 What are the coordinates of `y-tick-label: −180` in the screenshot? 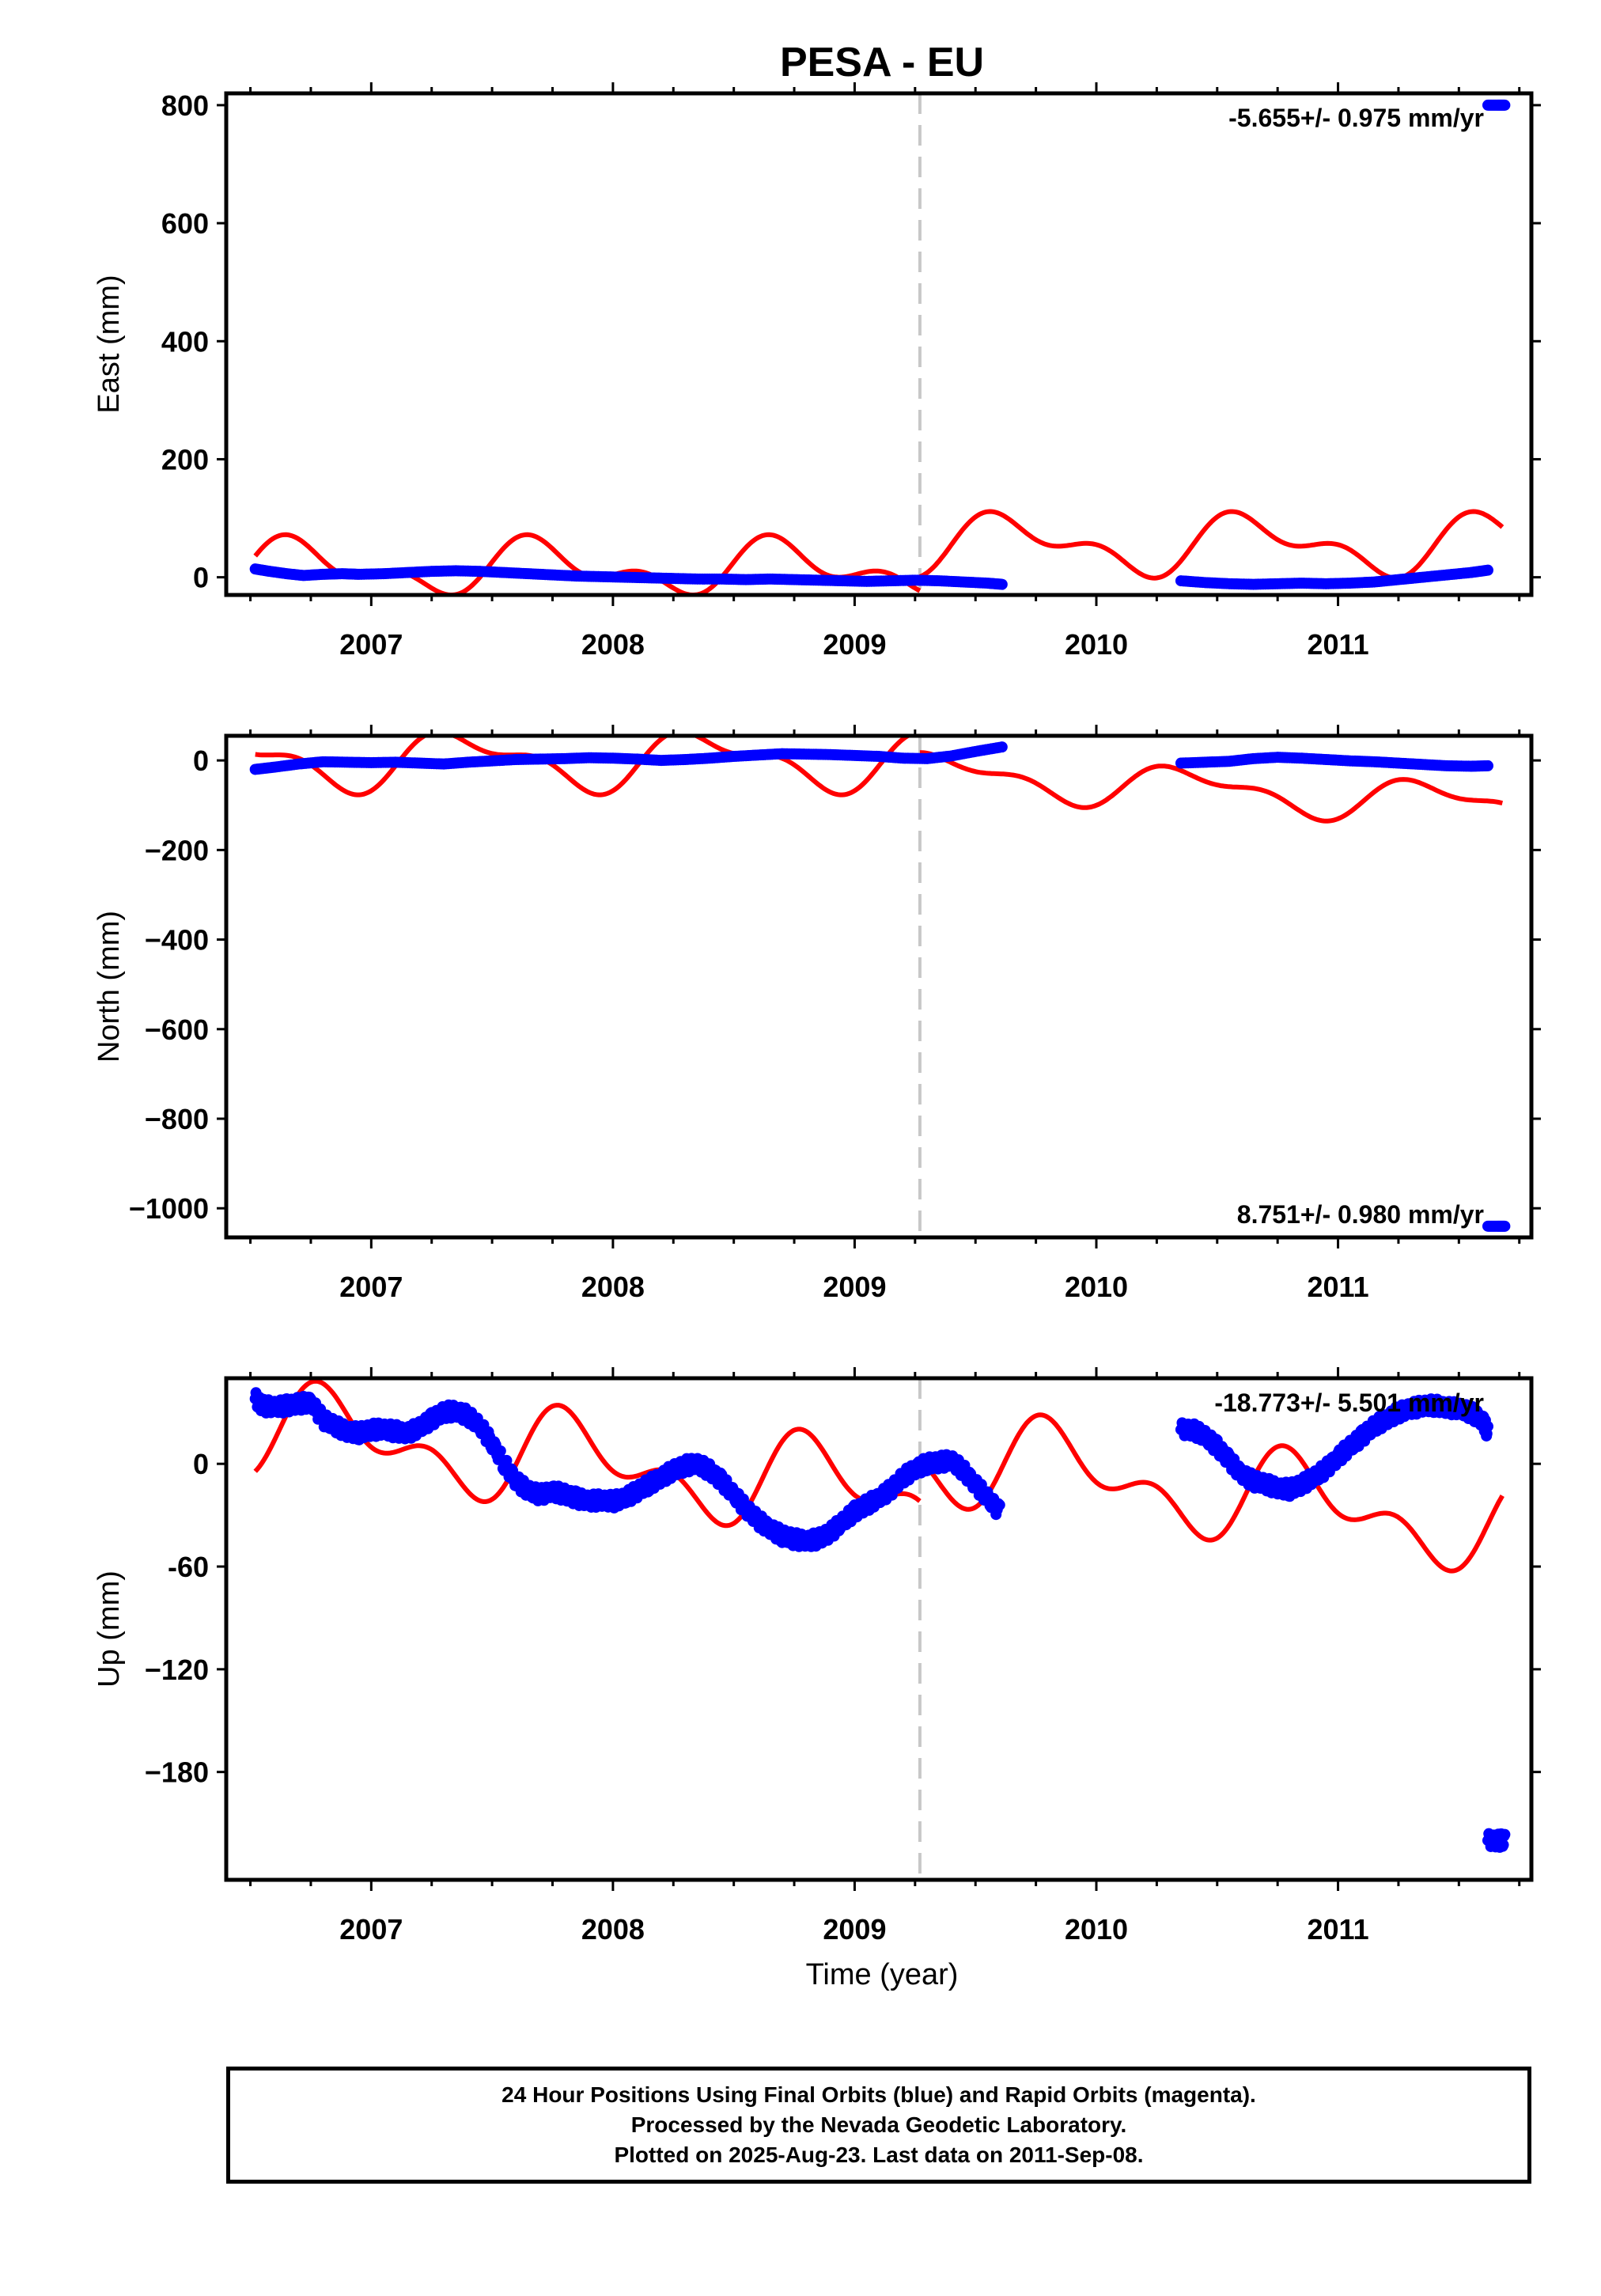 It's located at (177, 1772).